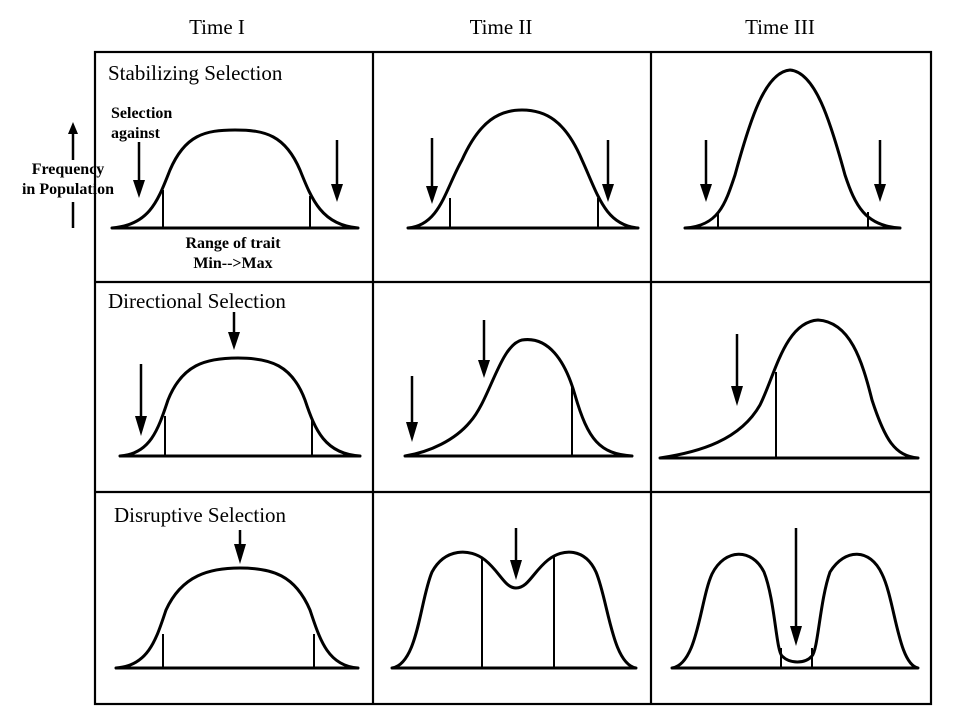  I want to click on y-axis-label-line2: in Population, so click(68, 189).